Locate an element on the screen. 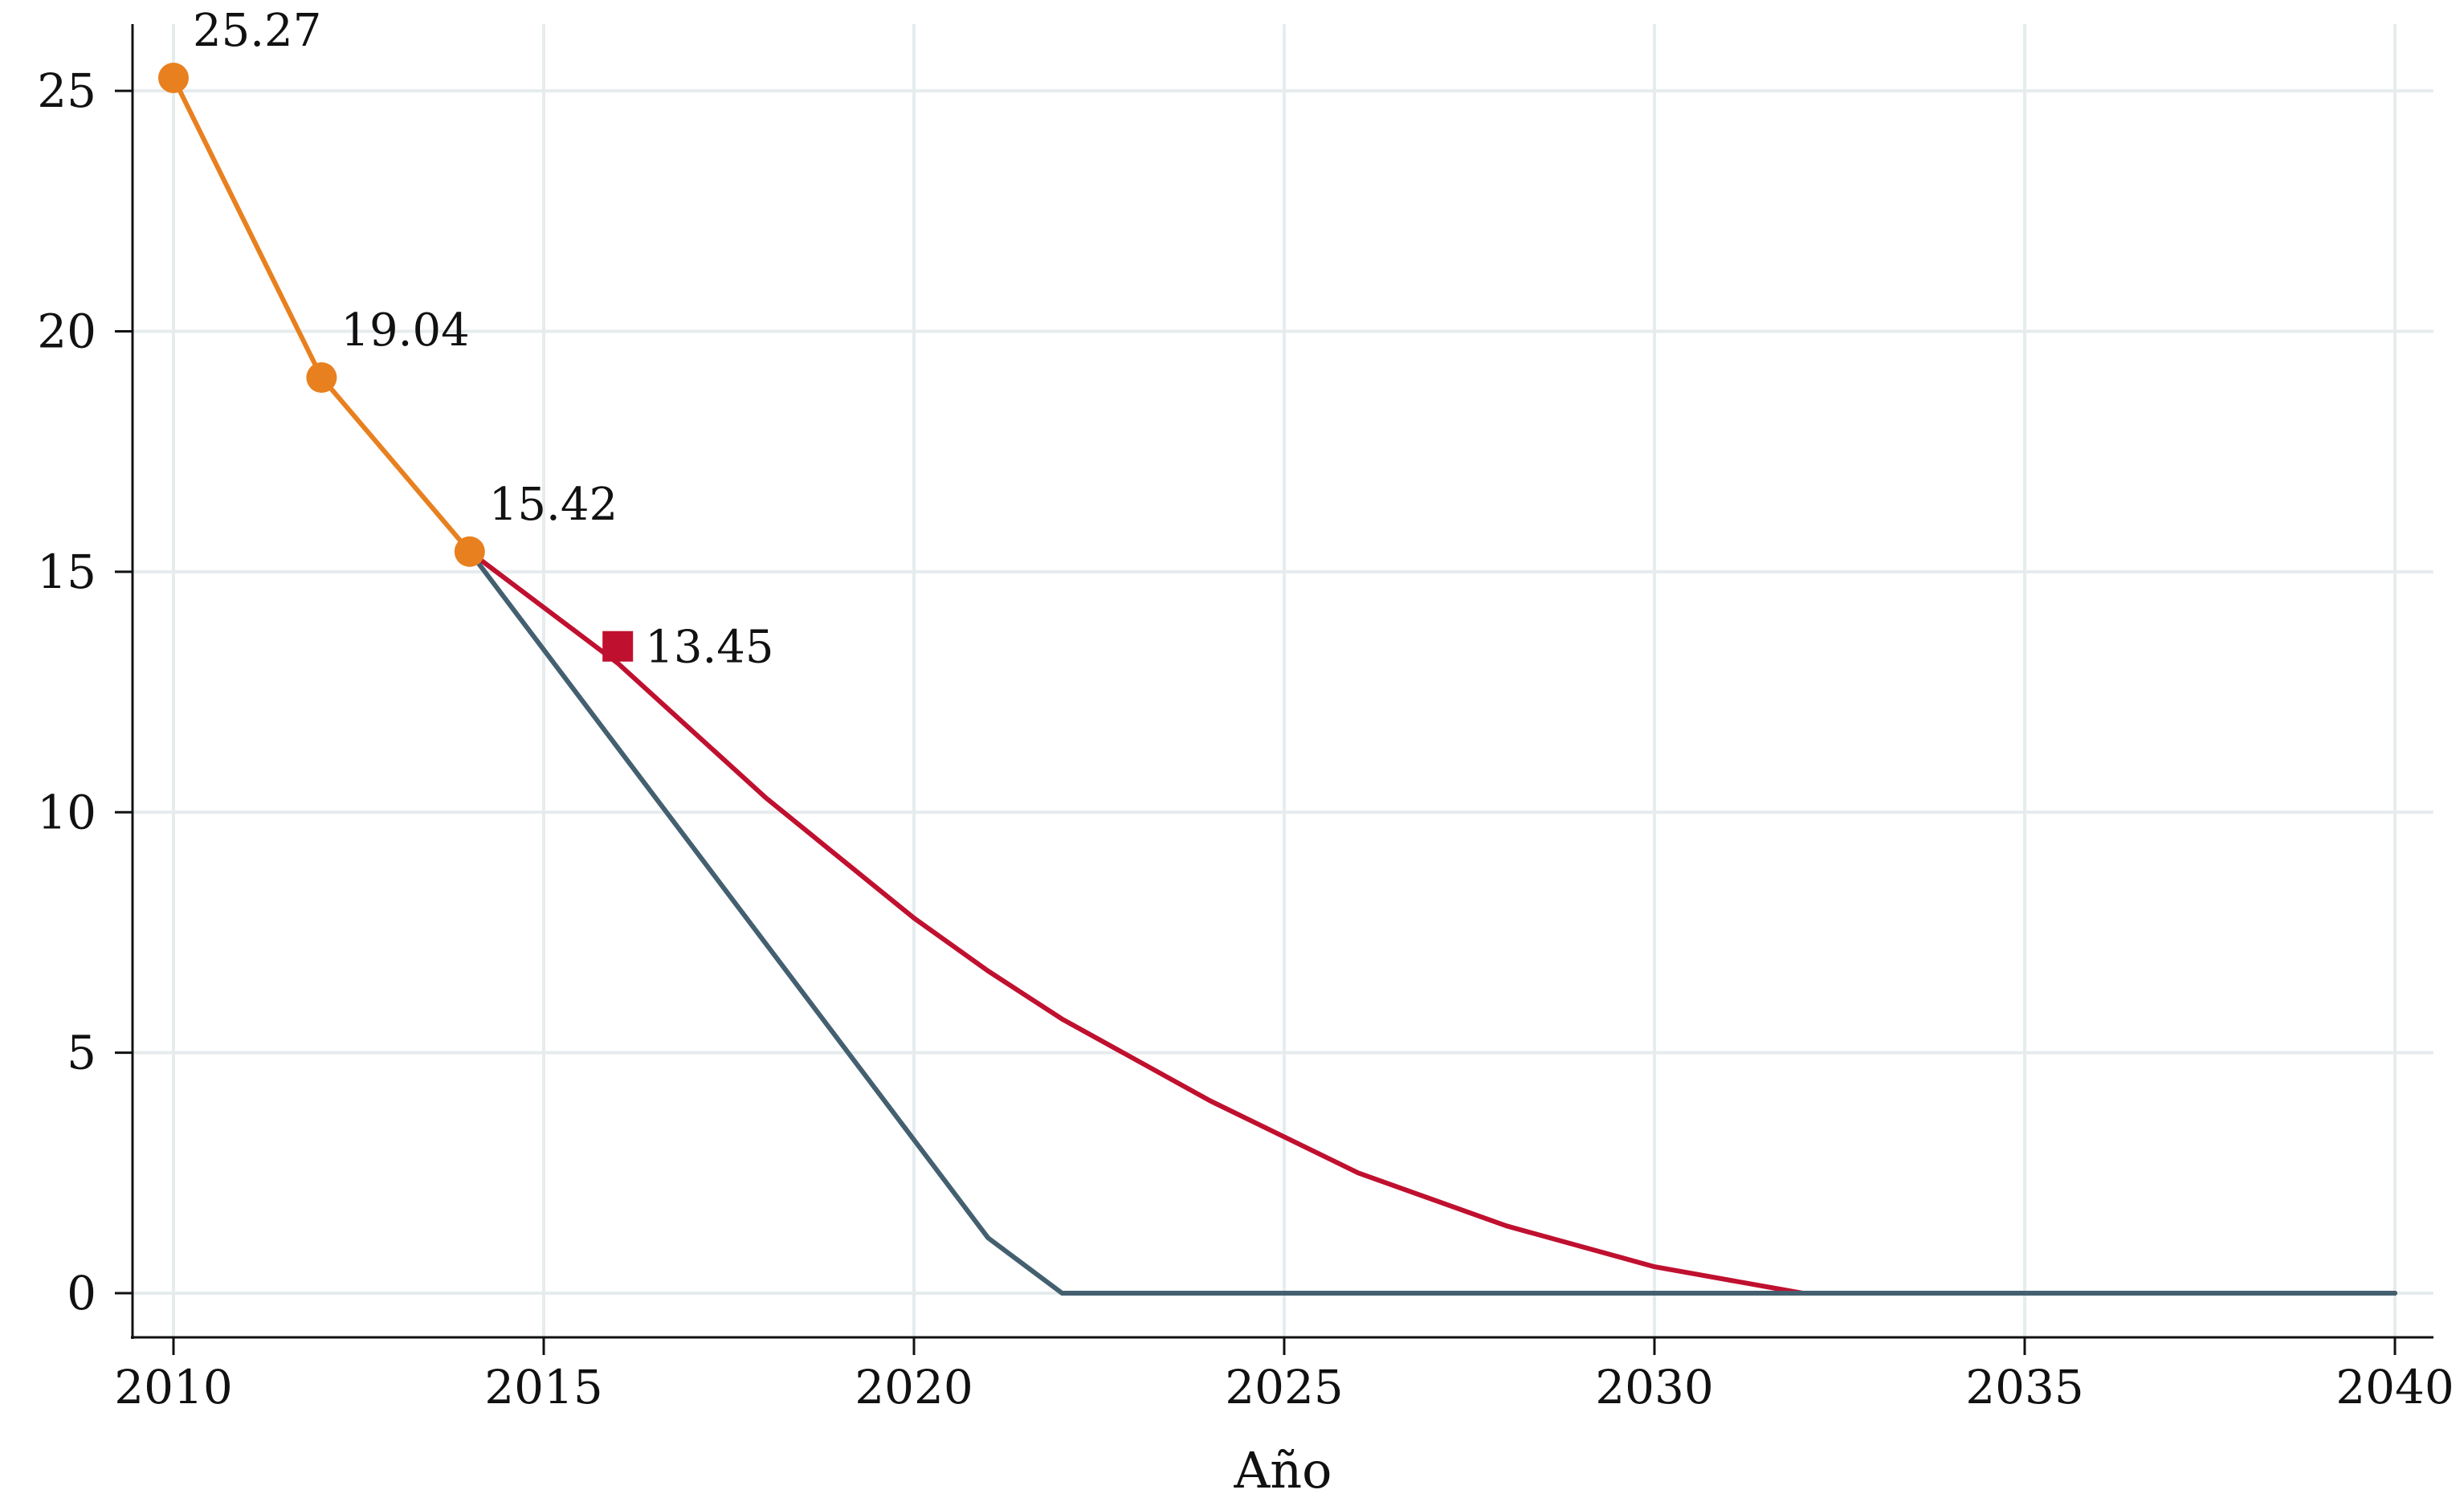 This screenshot has width=2464, height=1502. y-tick-label: 0 is located at coordinates (81, 1293).